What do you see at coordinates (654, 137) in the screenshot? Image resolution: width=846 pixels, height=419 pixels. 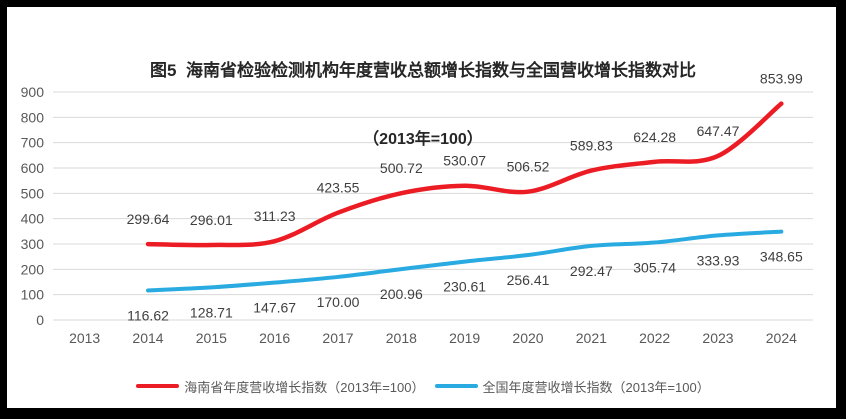 I see `data-label: 624.28` at bounding box center [654, 137].